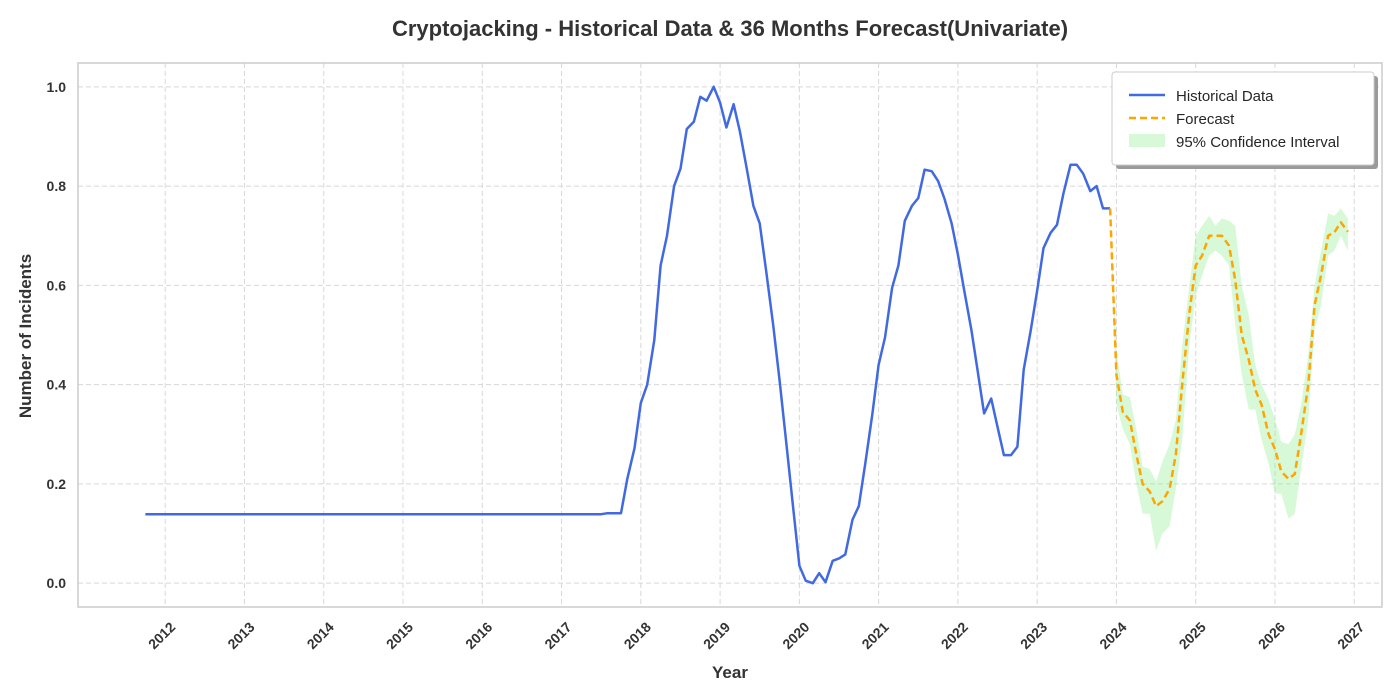 The image size is (1400, 700). What do you see at coordinates (57, 583) in the screenshot?
I see `y-tick-label: 0.0` at bounding box center [57, 583].